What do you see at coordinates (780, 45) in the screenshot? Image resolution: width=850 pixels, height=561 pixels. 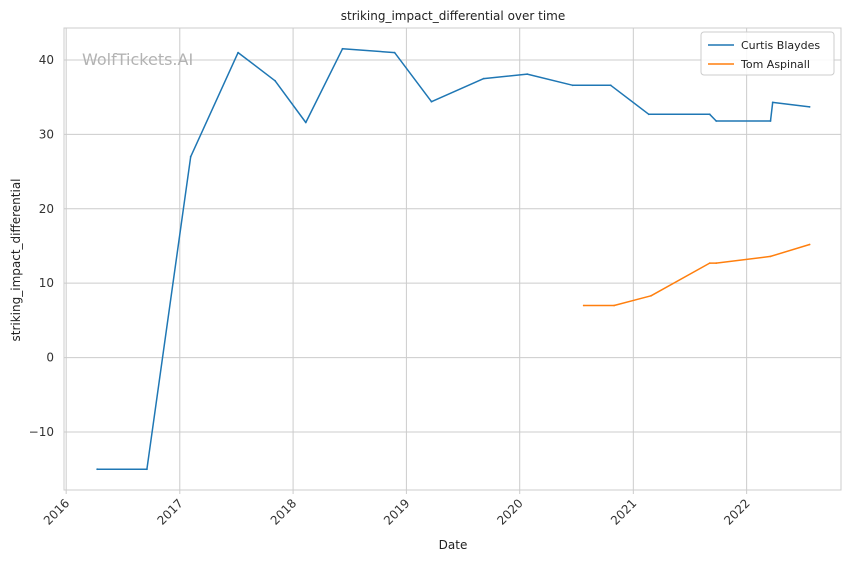 I see `legend-label-curtis-blaydes: Curtis Blaydes` at bounding box center [780, 45].